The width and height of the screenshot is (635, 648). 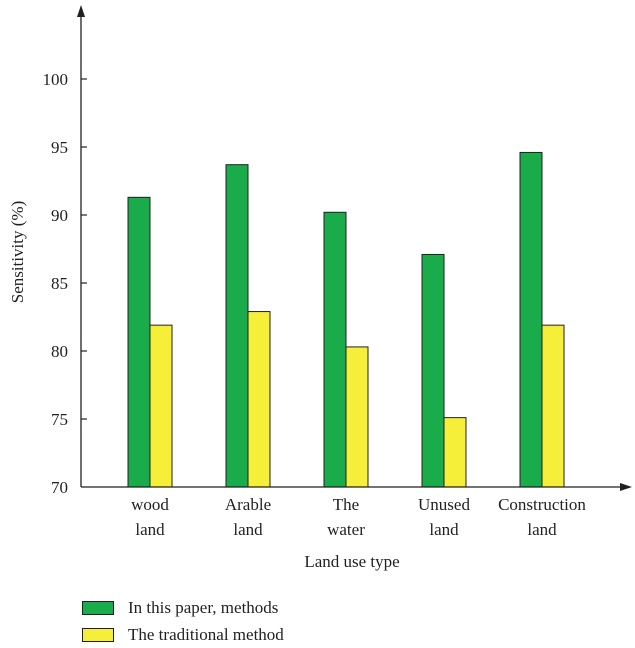 I want to click on y-axis-title: Sensitivity (%), so click(x=17, y=252).